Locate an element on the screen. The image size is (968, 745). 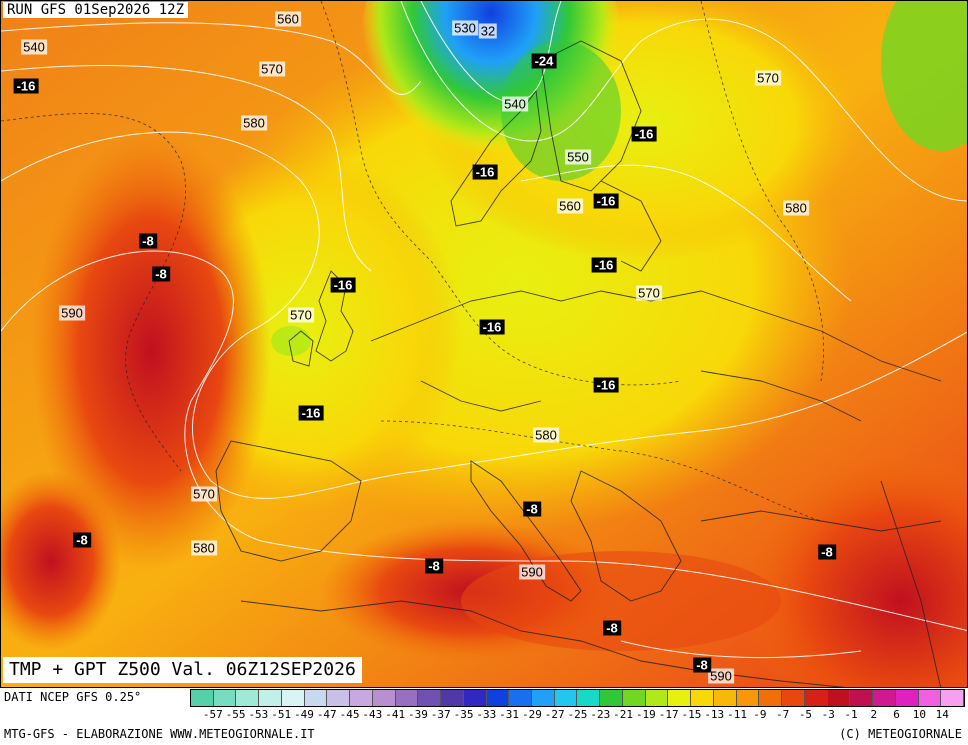
legend-tick-label: -29 is located at coordinates (531, 714).